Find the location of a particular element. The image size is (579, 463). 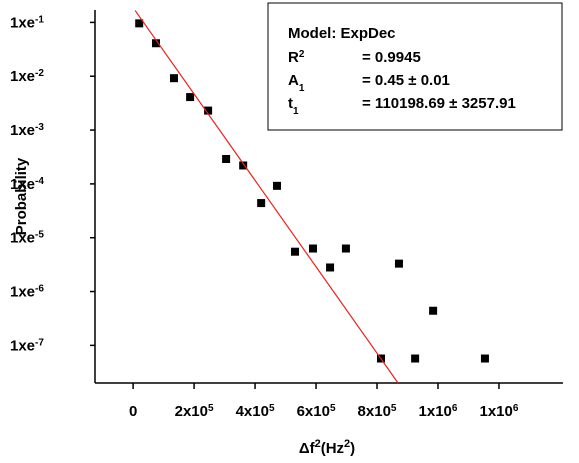

x-axis-label: Δf2(Hz2) is located at coordinates (327, 447).